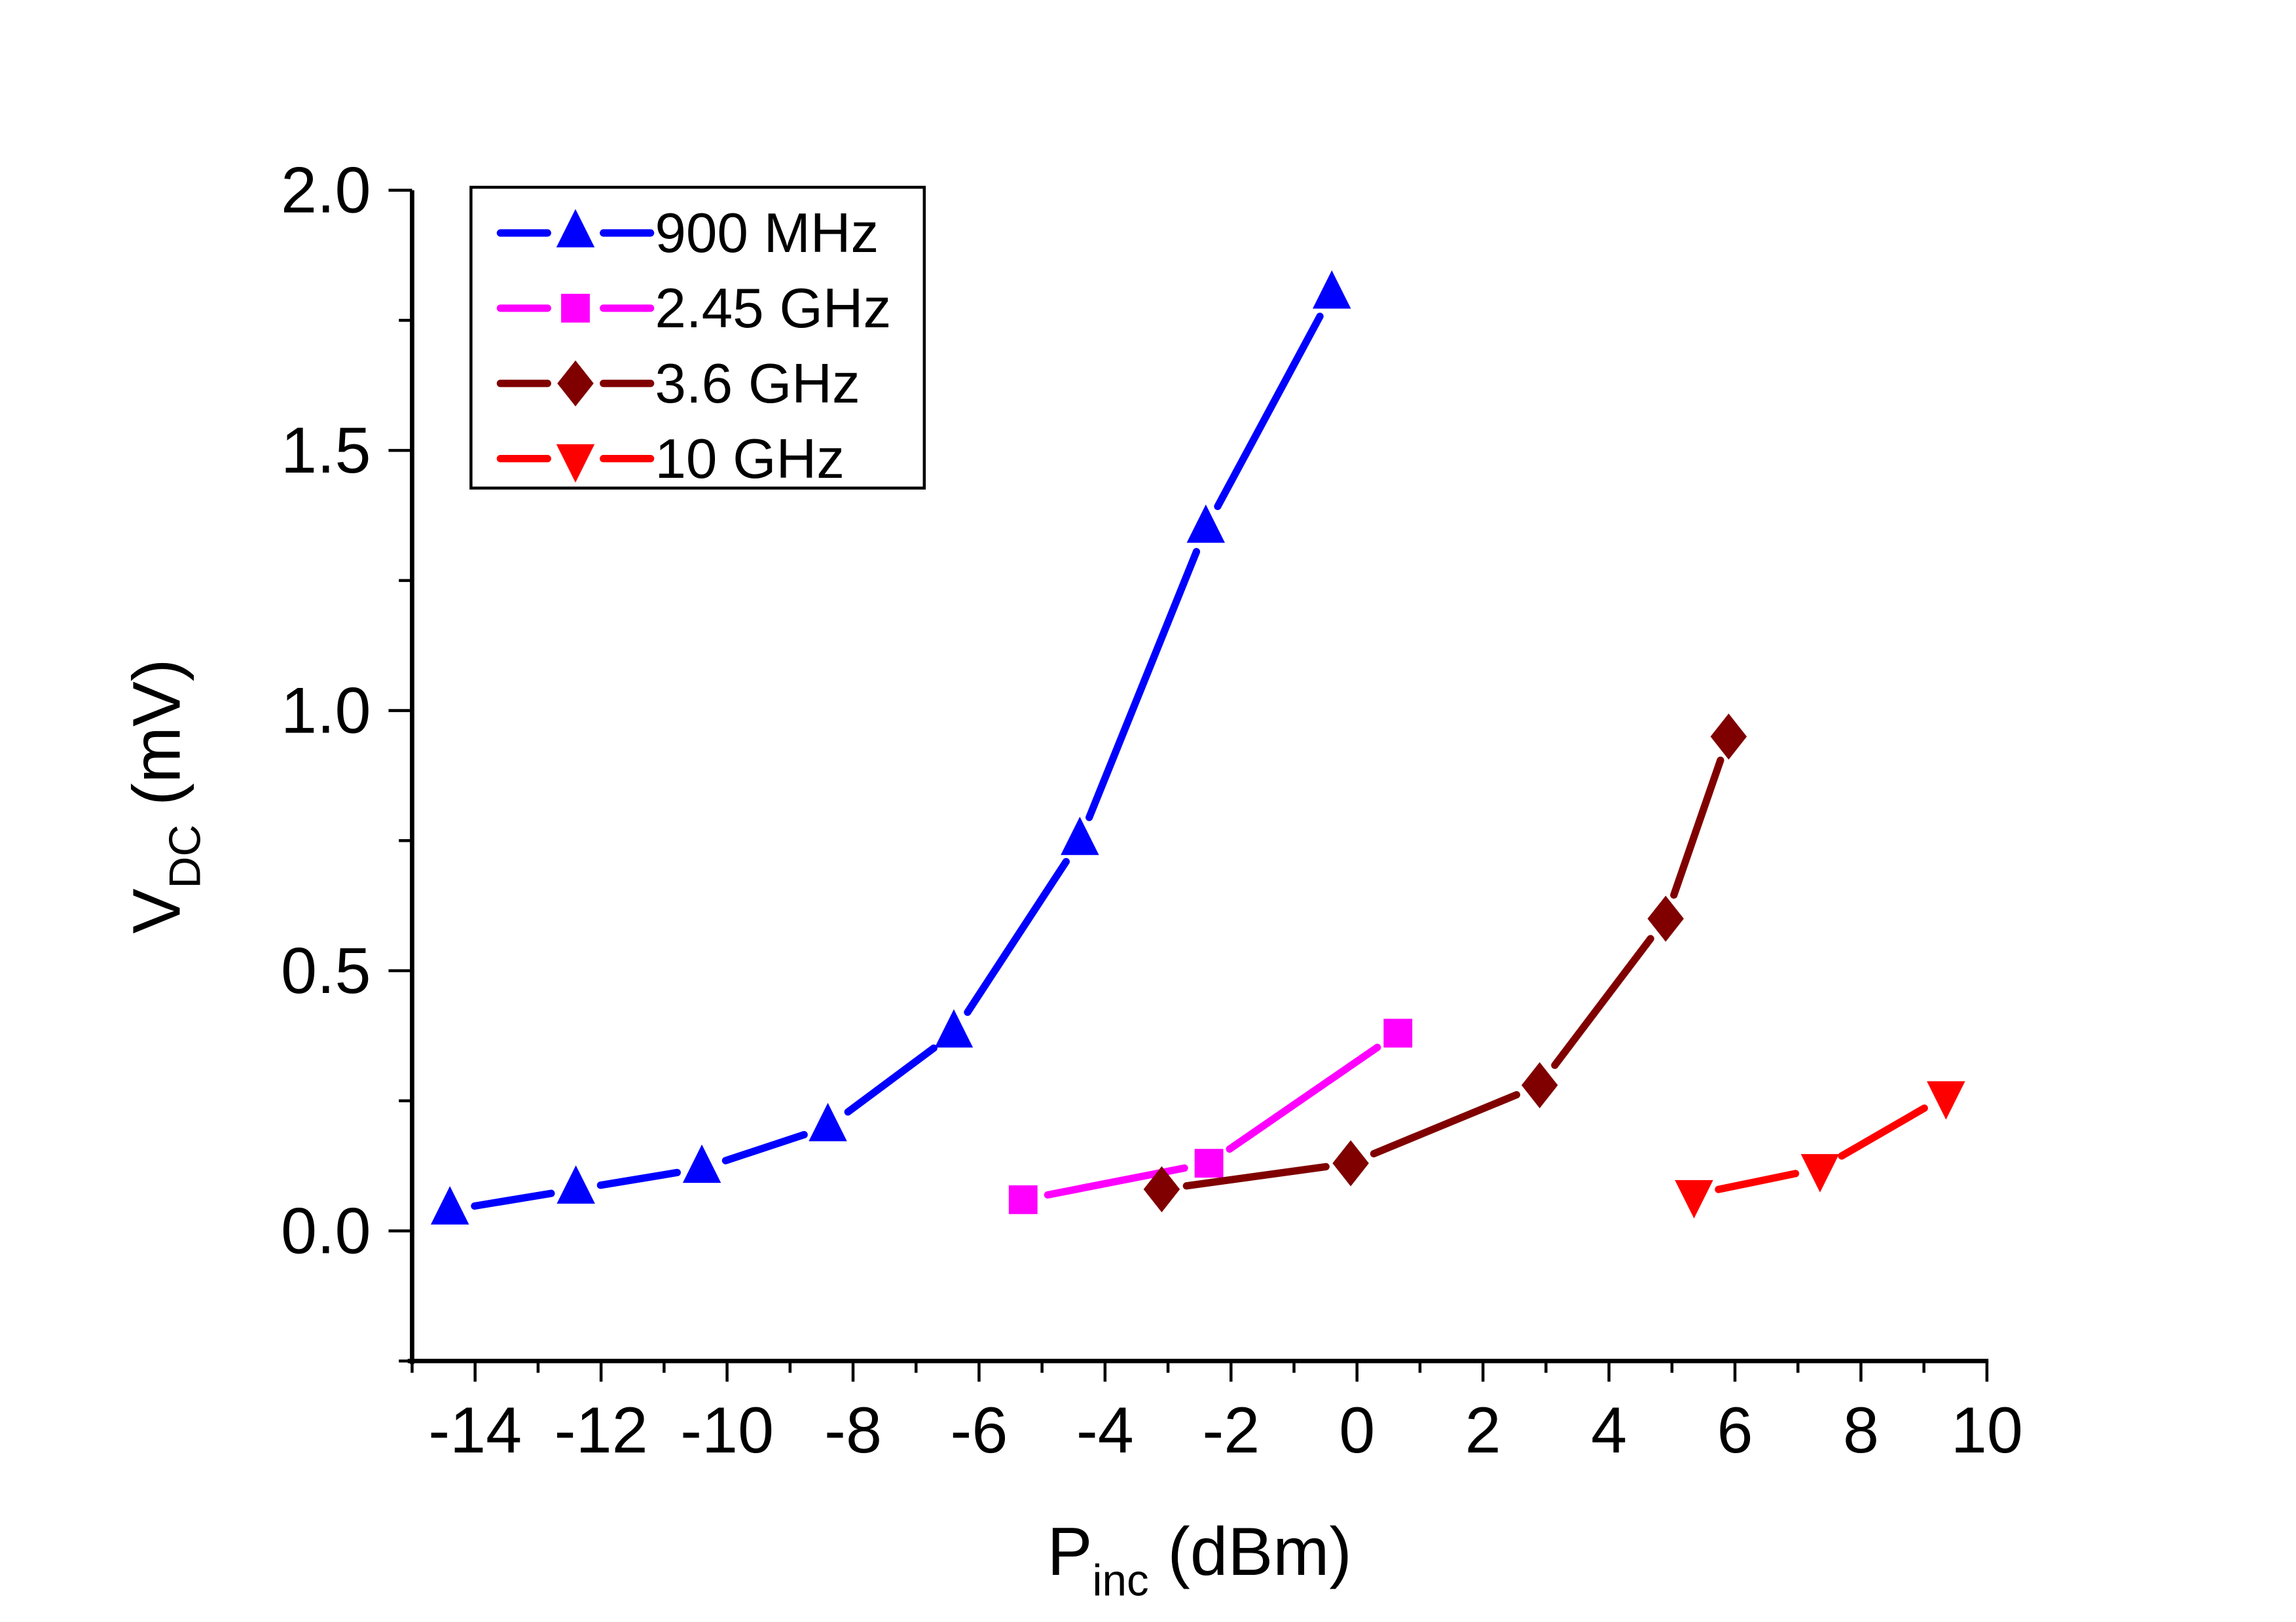 The image size is (2296, 1622). I want to click on axis-title-main: P, so click(1070, 1551).